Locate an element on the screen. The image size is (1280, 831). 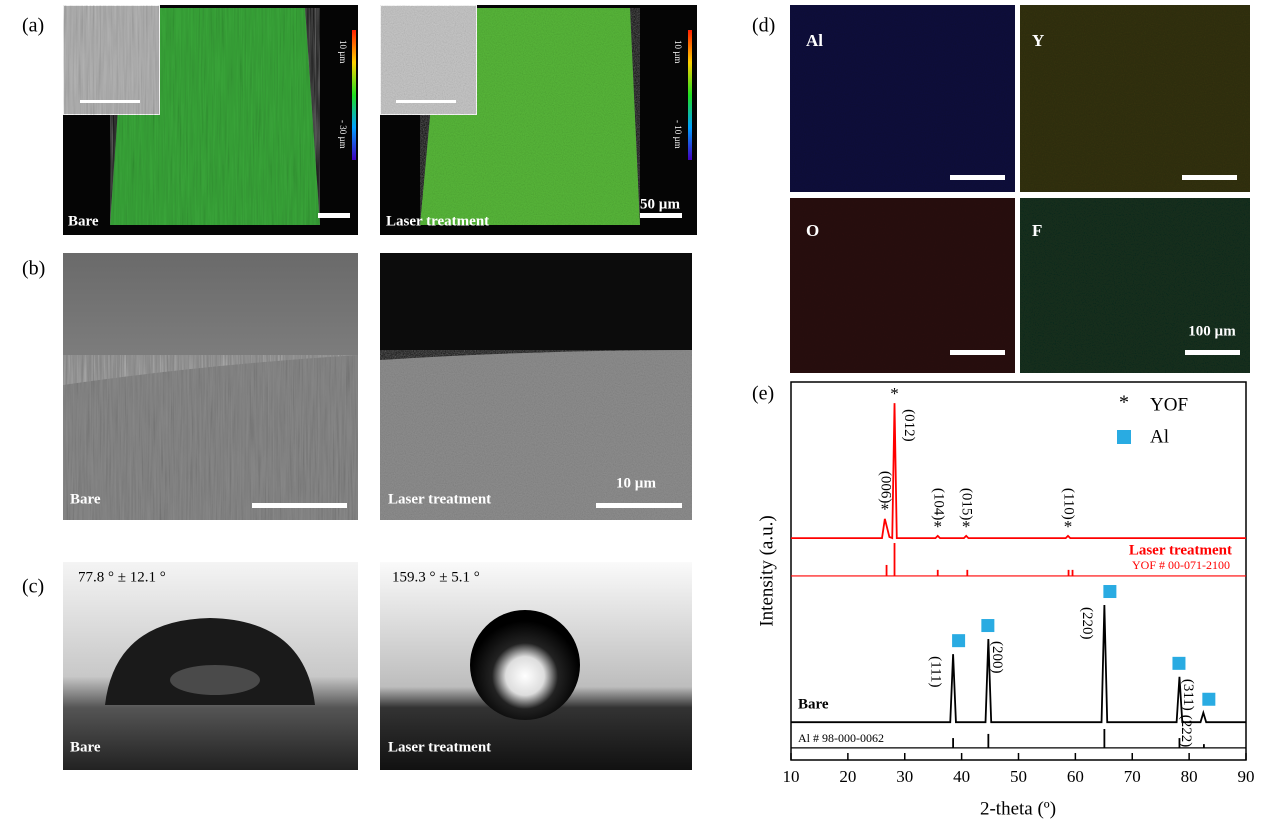
legend-label: Al is located at coordinates (1159, 436).